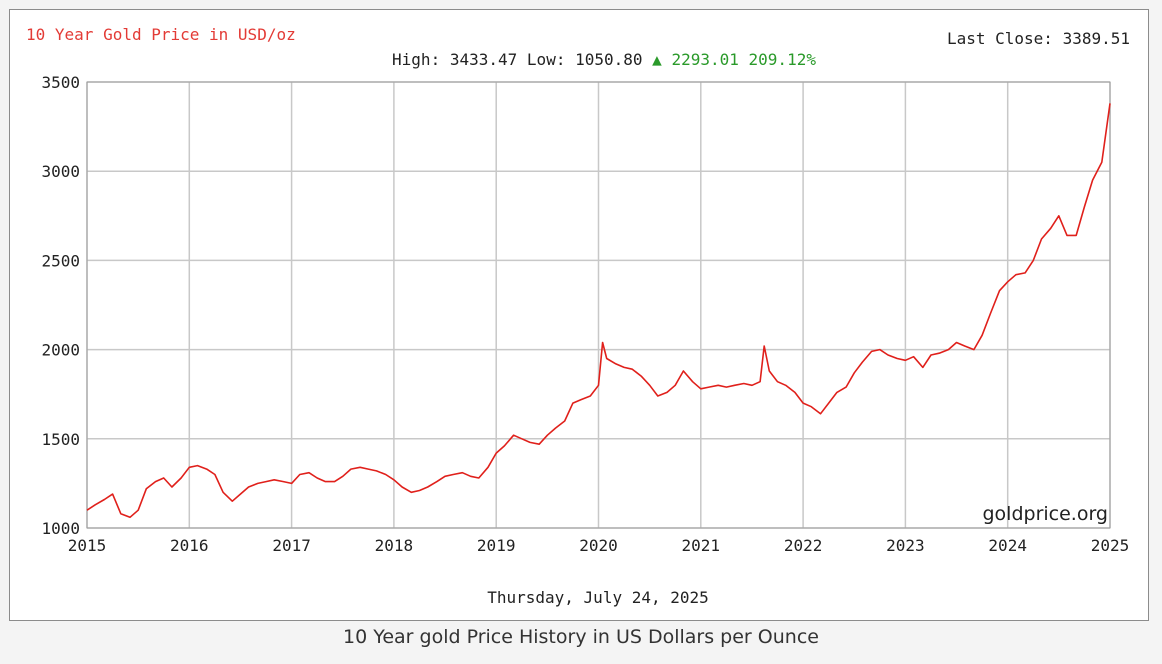 This screenshot has width=1162, height=664. I want to click on y-tick-label: 2000, so click(60, 350).